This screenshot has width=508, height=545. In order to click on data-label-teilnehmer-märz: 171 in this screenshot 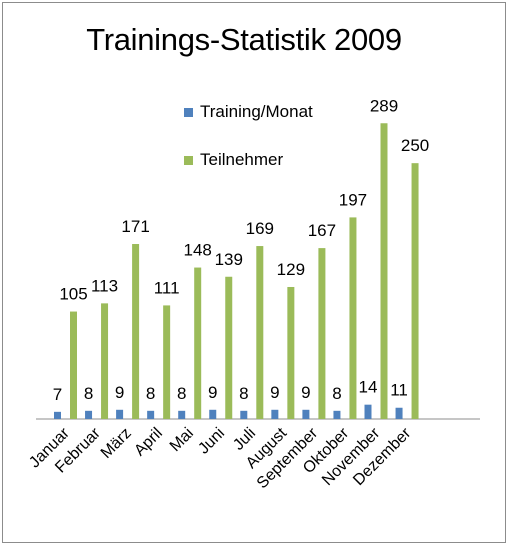, I will do `click(135, 226)`.